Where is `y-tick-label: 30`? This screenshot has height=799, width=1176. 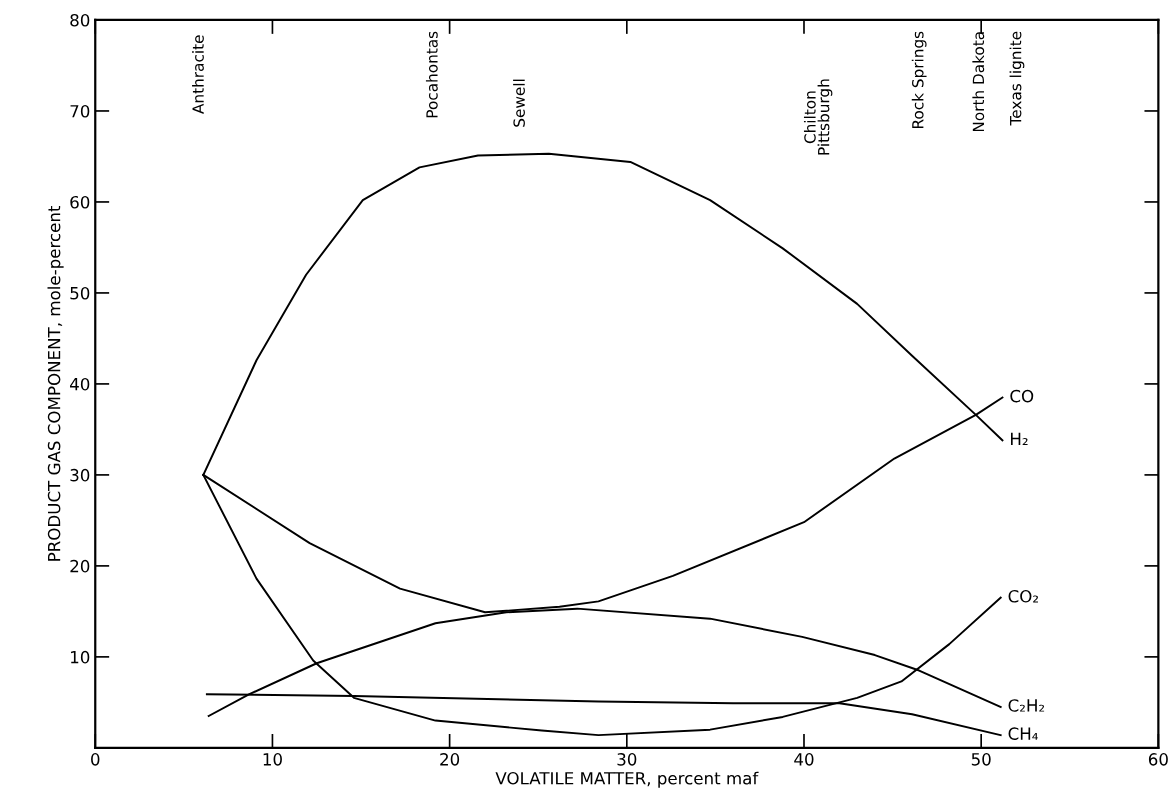 y-tick-label: 30 is located at coordinates (80, 475).